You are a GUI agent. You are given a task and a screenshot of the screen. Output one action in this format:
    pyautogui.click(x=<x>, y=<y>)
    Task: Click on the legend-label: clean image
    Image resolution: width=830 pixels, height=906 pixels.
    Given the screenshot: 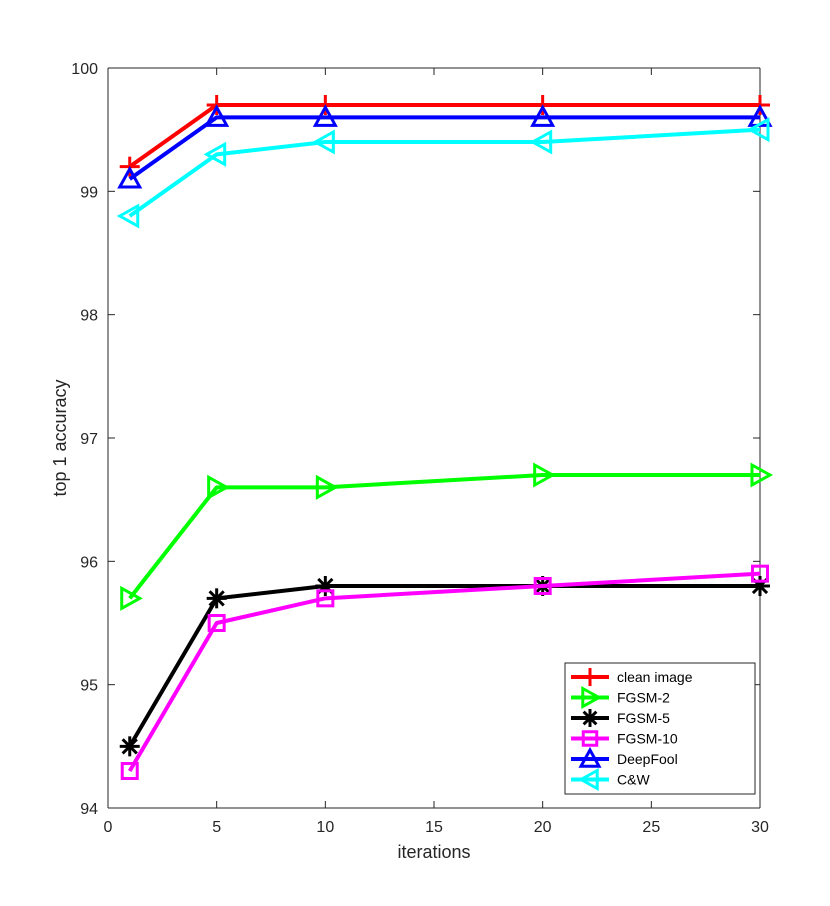 What is the action you would take?
    pyautogui.click(x=655, y=677)
    